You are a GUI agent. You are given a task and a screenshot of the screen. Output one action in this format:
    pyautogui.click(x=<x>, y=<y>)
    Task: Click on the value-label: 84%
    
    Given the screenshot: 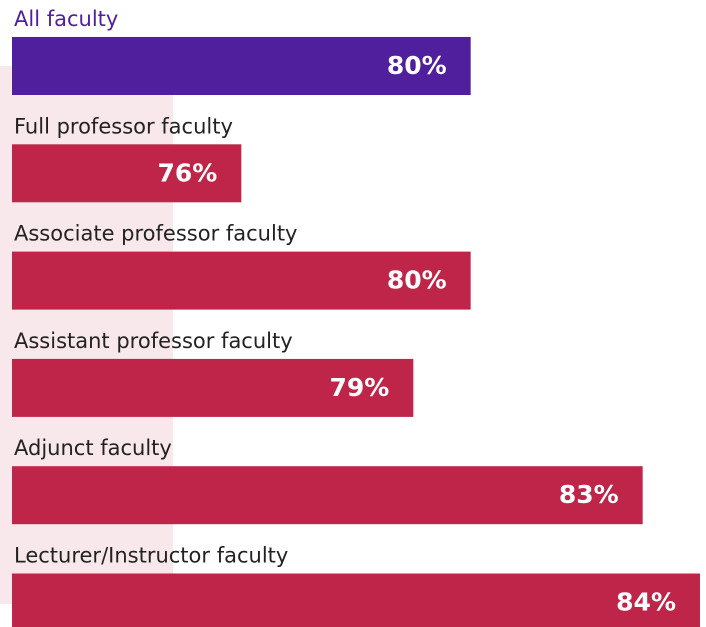 What is the action you would take?
    pyautogui.click(x=646, y=602)
    